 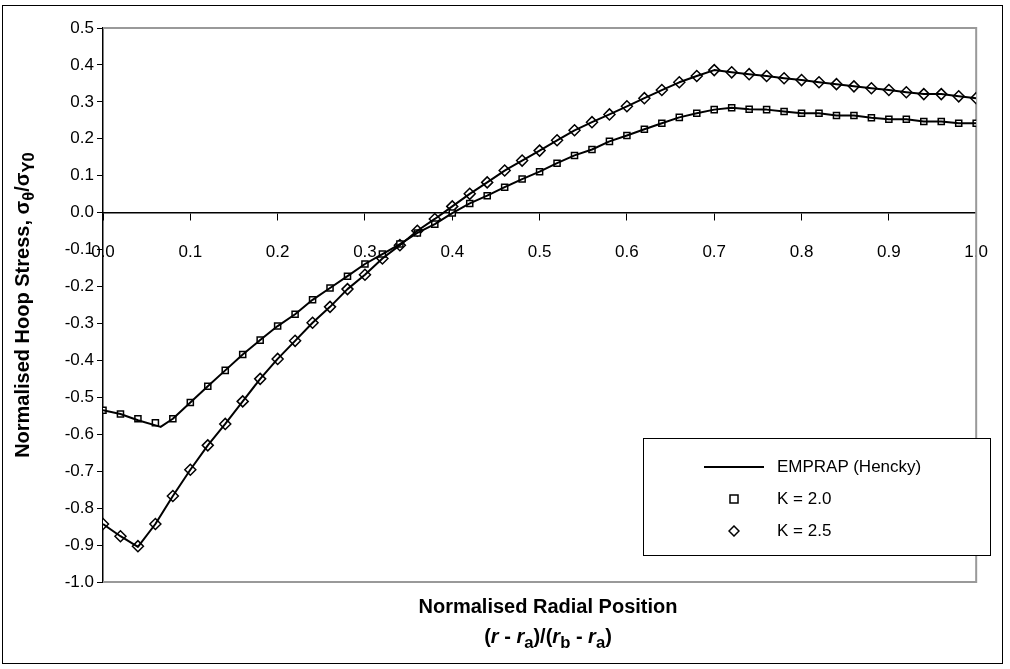 I want to click on y-tick-label: -0.3, so click(x=79, y=323).